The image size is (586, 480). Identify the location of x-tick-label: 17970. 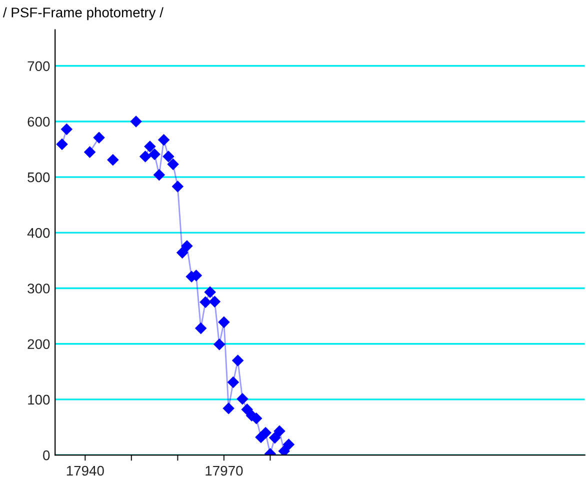
(224, 471).